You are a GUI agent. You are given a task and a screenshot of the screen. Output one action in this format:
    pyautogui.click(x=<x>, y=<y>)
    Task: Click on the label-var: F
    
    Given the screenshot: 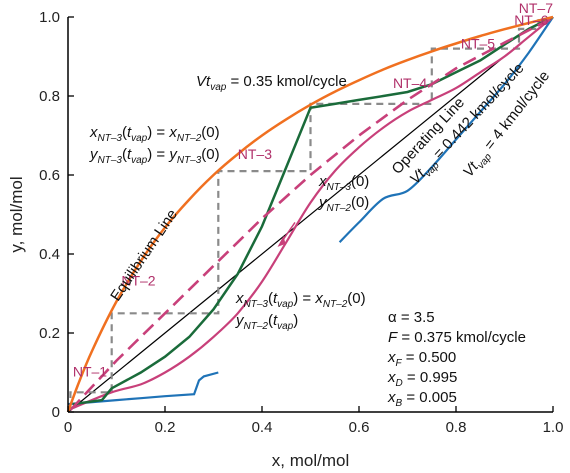 What is the action you would take?
    pyautogui.click(x=393, y=337)
    